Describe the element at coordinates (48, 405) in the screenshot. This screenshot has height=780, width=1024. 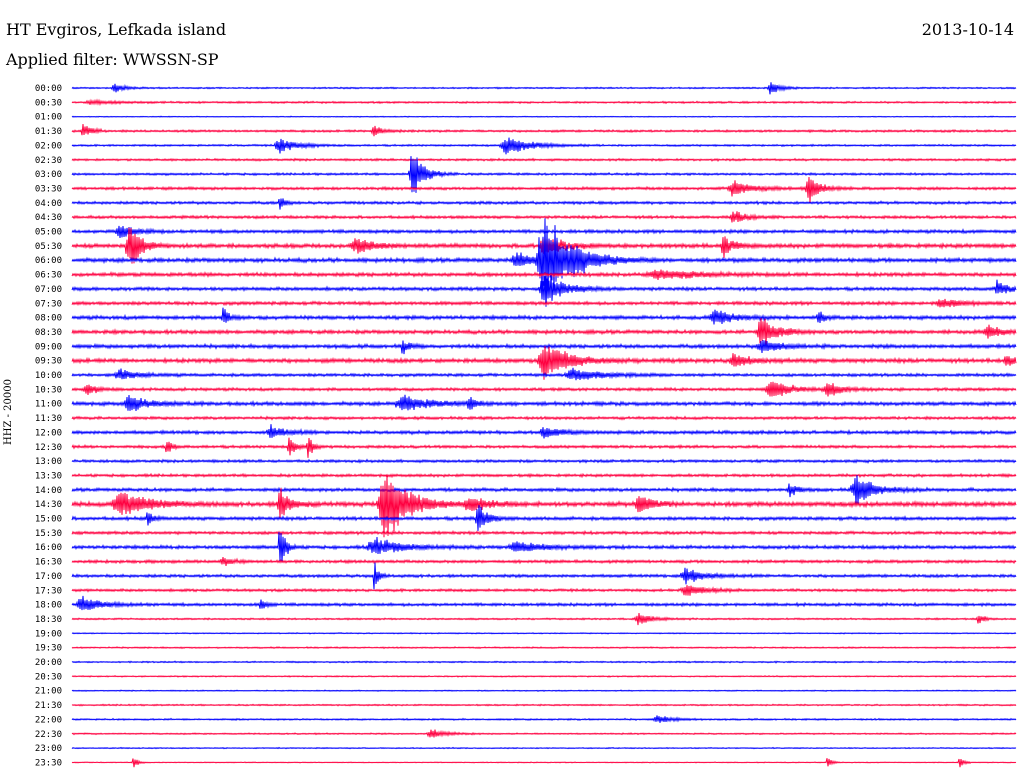
I see `row-time-label: 11:00` at that location.